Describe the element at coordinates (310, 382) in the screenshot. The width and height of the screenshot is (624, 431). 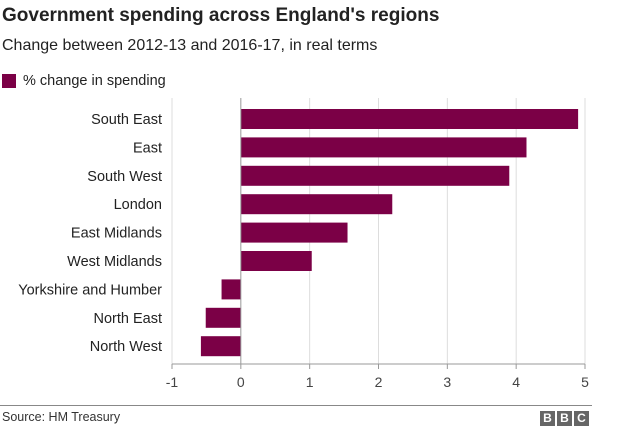
I see `x-tick-label: 1` at that location.